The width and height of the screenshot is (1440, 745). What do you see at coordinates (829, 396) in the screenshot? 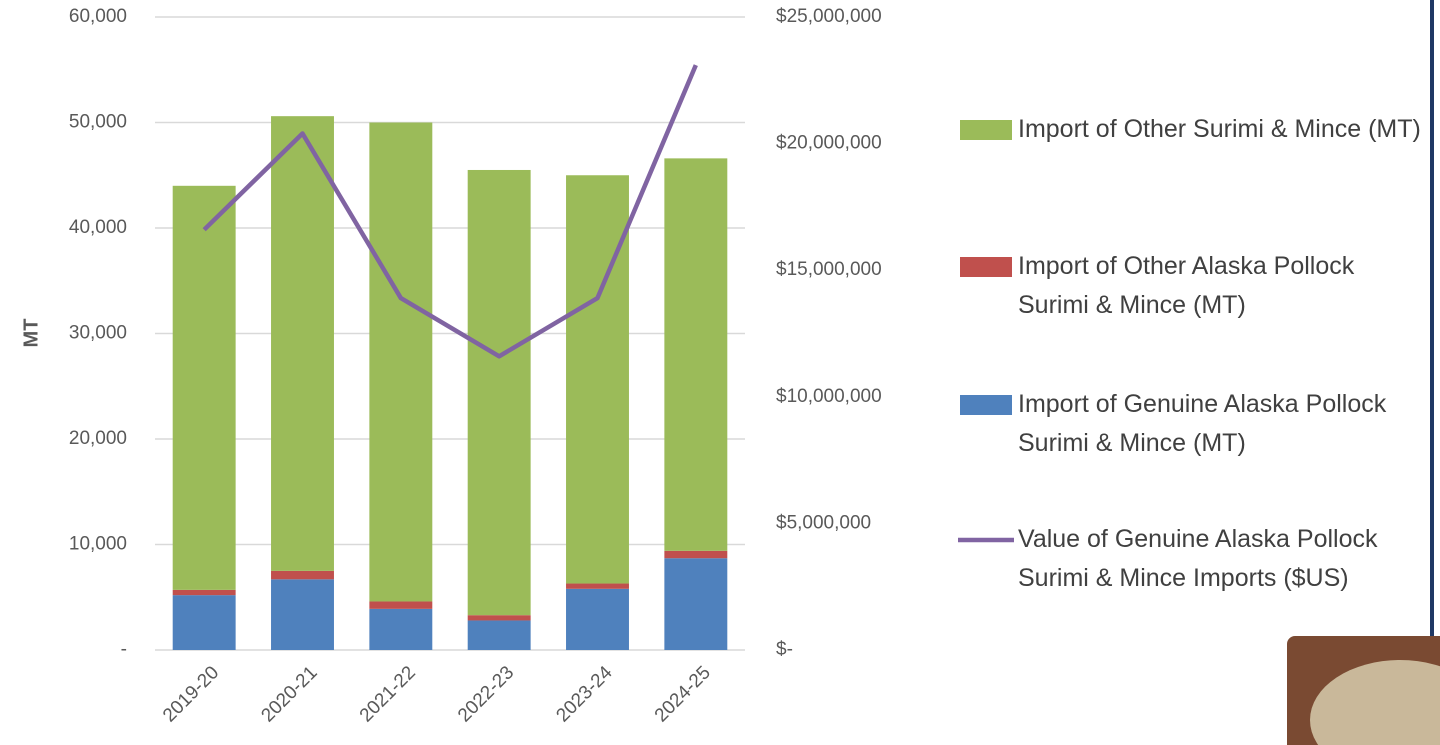
I see `y2-tick-label: $10,000,000` at bounding box center [829, 396].